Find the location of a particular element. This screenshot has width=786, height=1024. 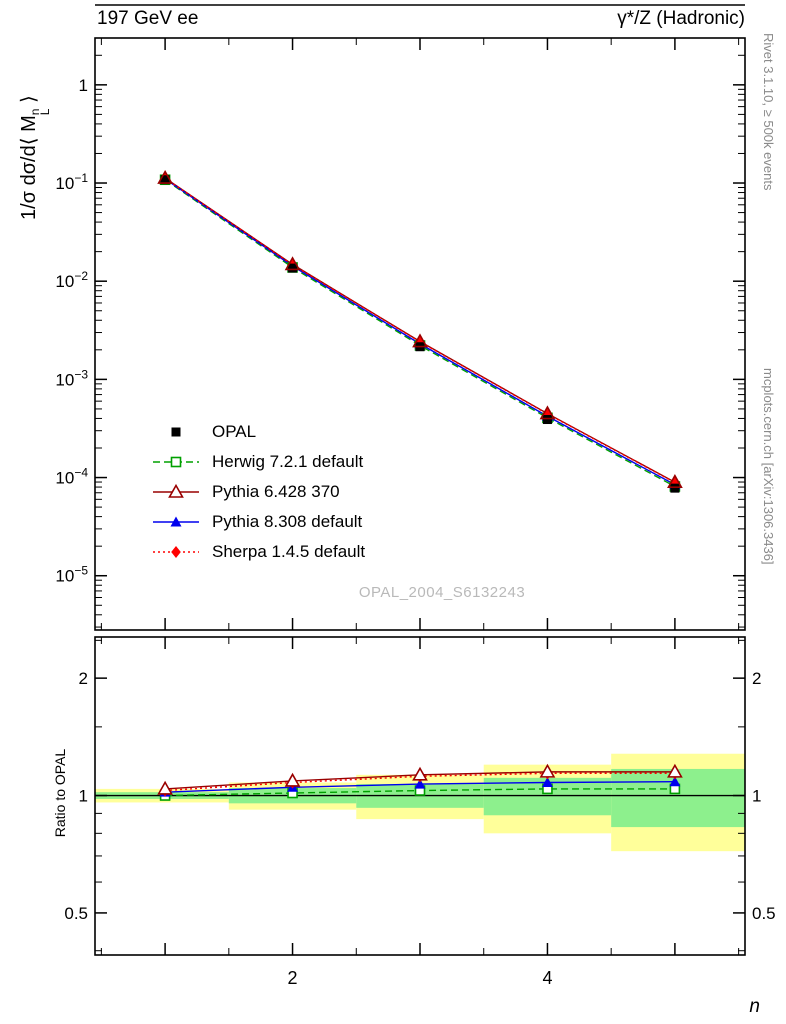

main-y-tick-label: 10⁻¹ is located at coordinates (71, 182).